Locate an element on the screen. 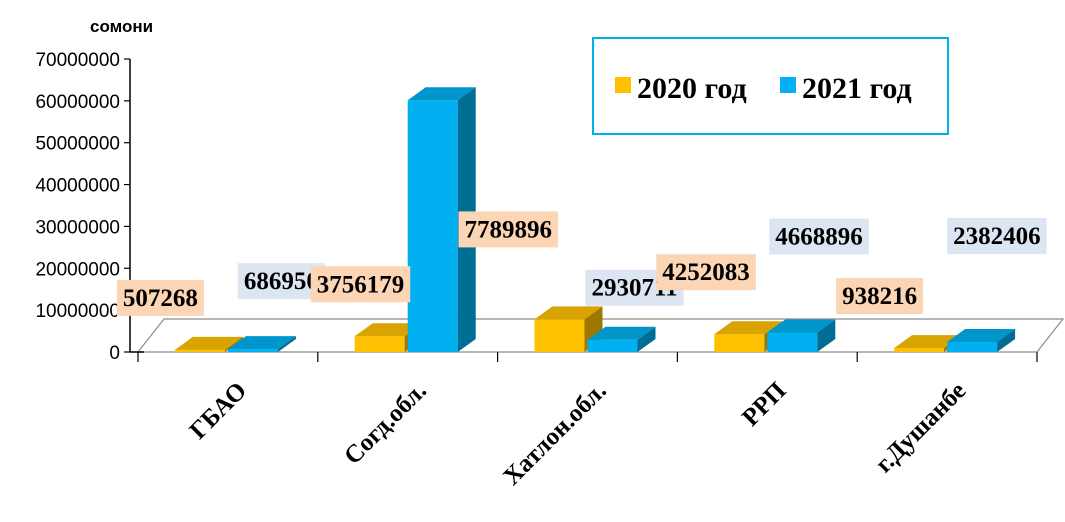  category-label: Хатлон.обл. is located at coordinates (554, 433).